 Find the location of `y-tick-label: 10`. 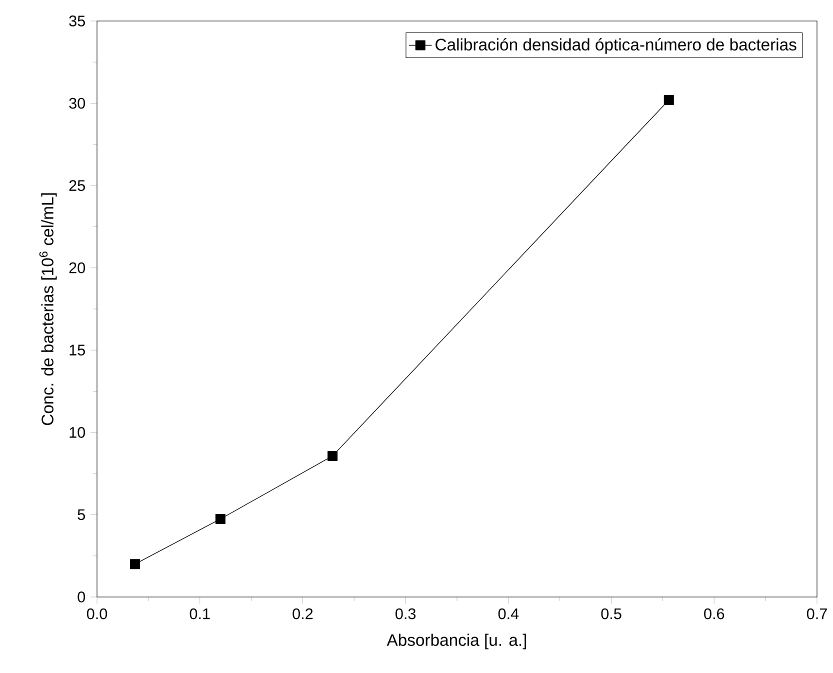

y-tick-label: 10 is located at coordinates (78, 432).